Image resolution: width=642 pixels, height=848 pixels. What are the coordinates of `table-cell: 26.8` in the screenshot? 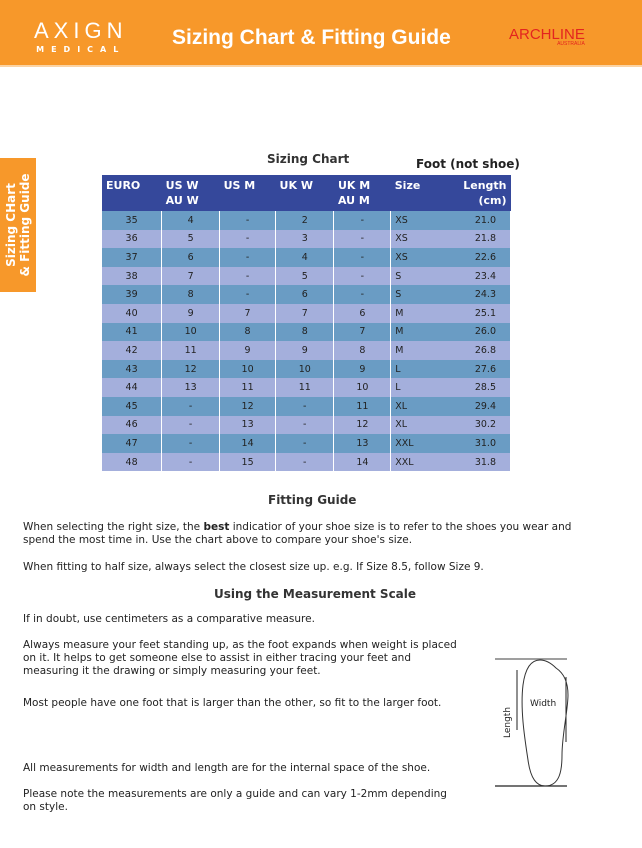 It's located at (475, 350).